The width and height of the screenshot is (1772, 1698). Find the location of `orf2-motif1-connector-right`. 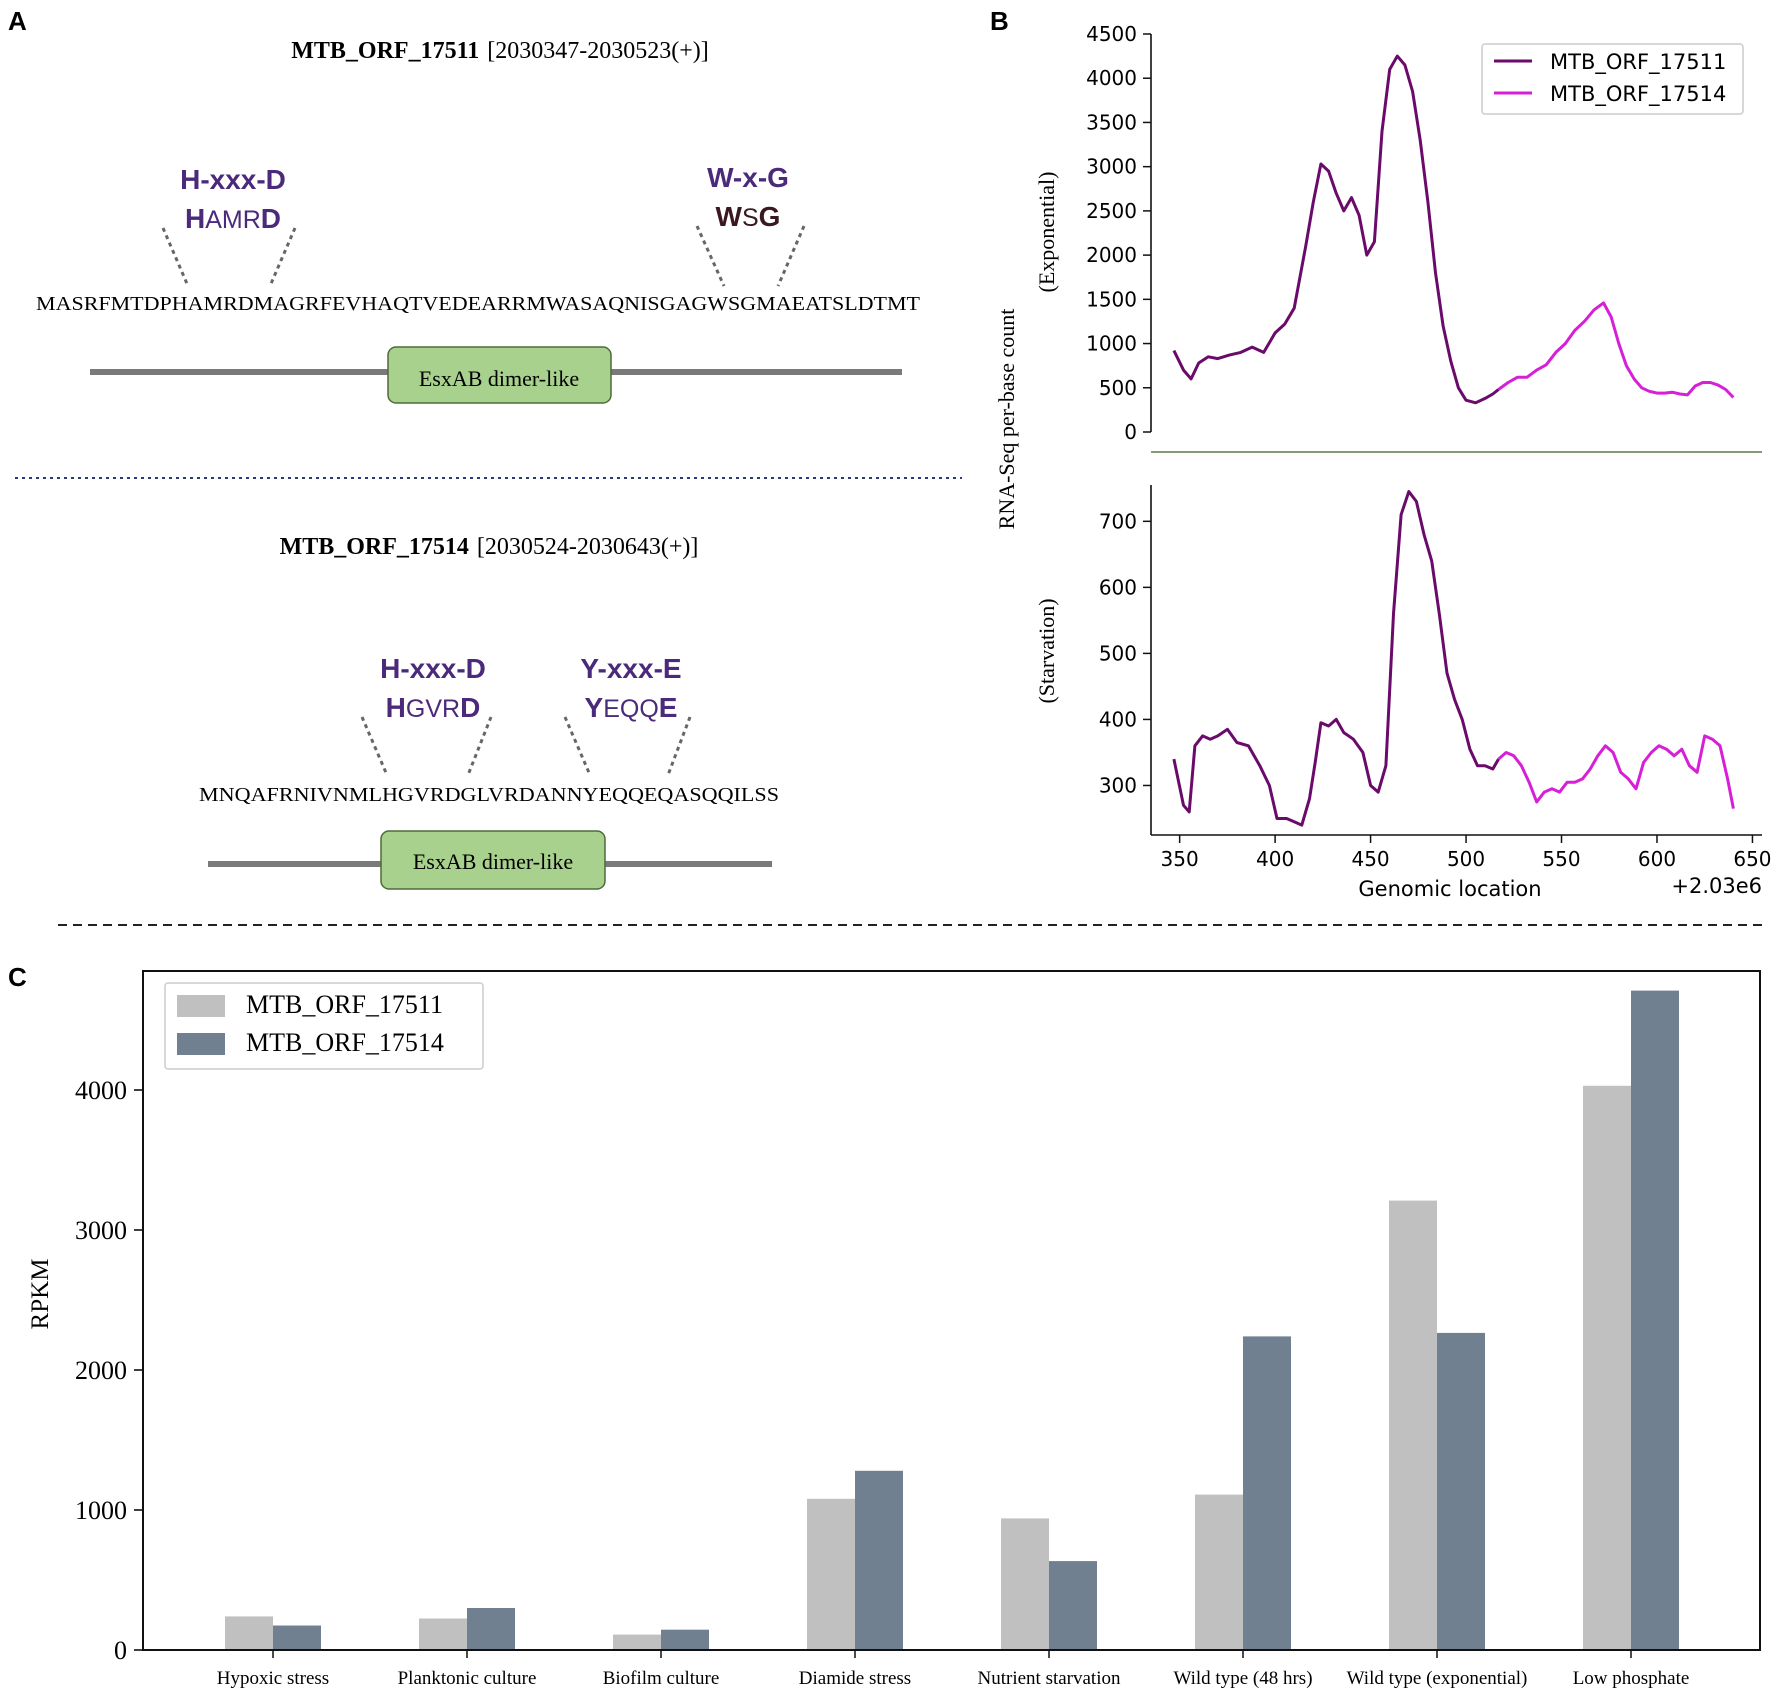

orf2-motif1-connector-right is located at coordinates (479, 746).